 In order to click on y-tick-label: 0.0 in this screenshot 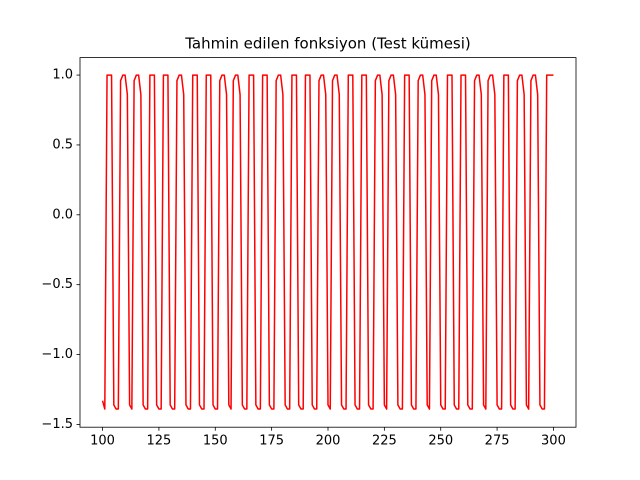, I will do `click(62, 214)`.